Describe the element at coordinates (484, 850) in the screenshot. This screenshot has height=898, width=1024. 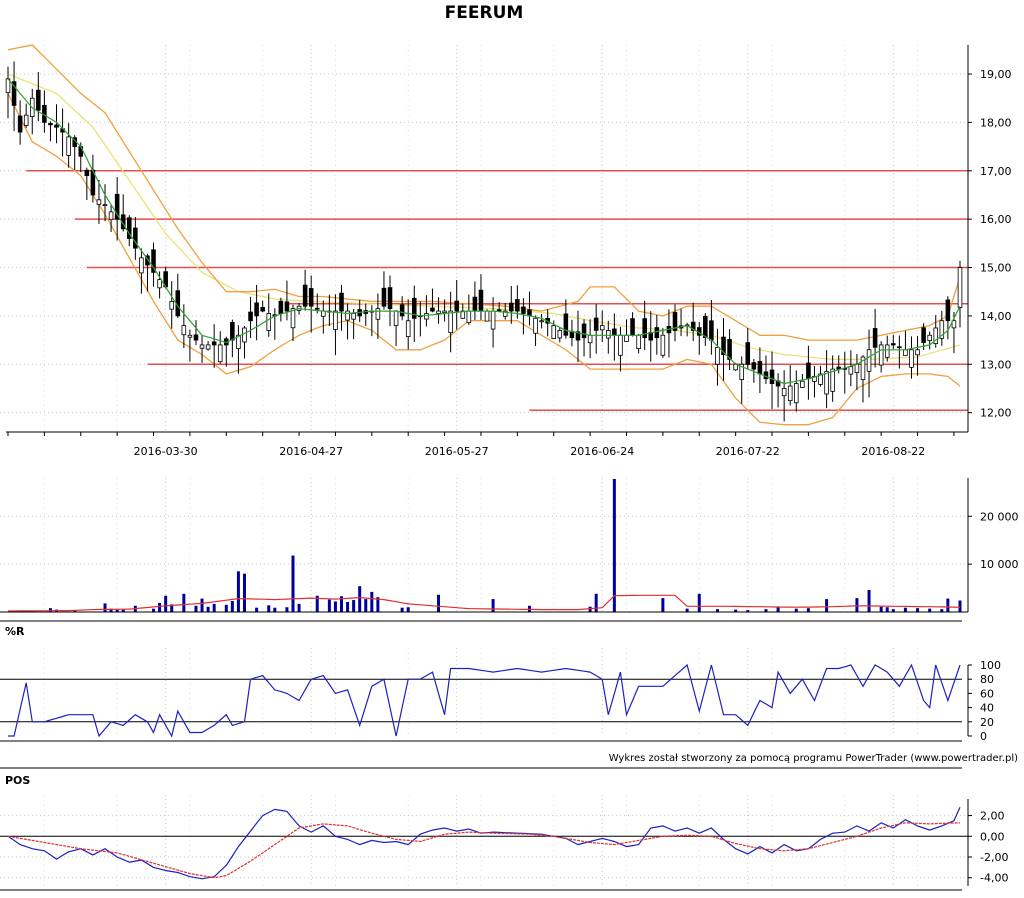
I see `pos-signal-line` at that location.